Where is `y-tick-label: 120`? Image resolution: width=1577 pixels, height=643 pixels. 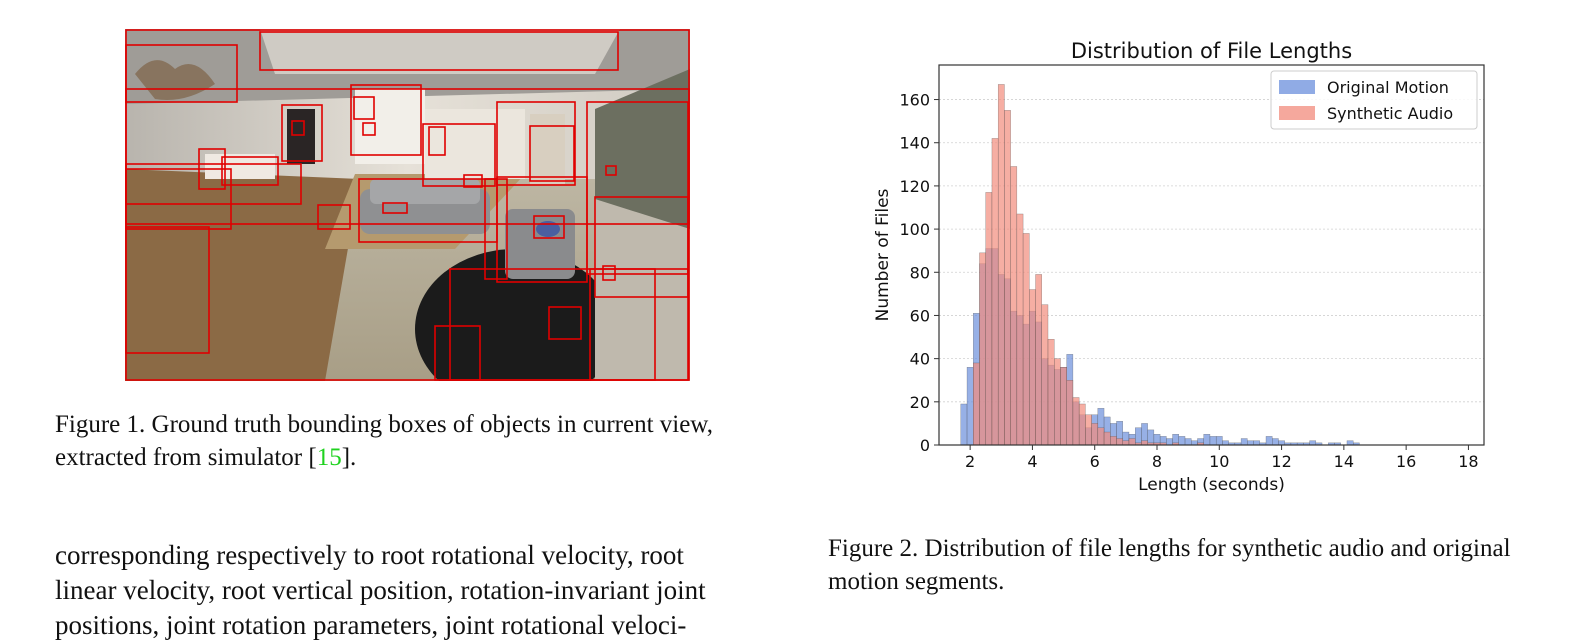
y-tick-label: 120 is located at coordinates (914, 186).